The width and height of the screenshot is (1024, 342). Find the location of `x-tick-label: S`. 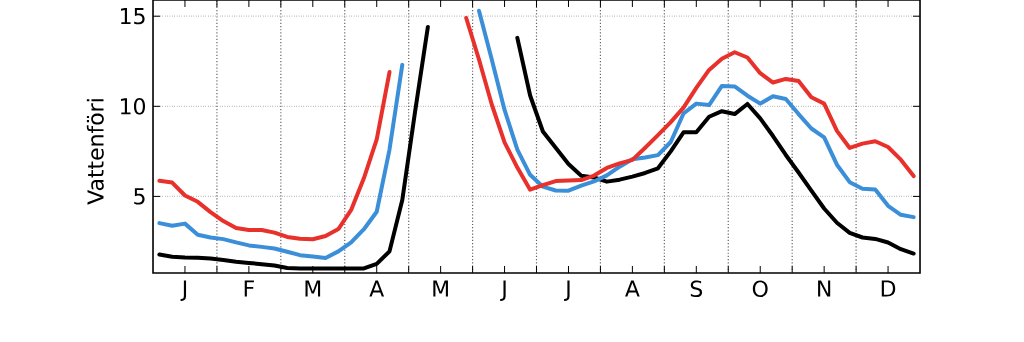

x-tick-label: S is located at coordinates (696, 289).